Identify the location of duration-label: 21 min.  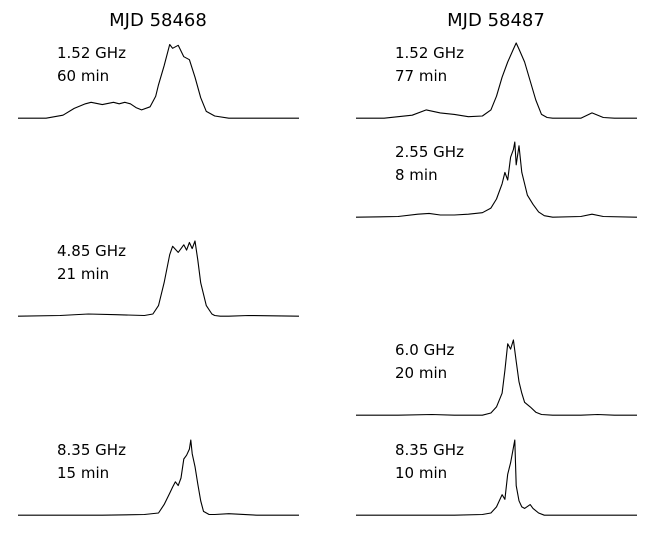
(83, 274).